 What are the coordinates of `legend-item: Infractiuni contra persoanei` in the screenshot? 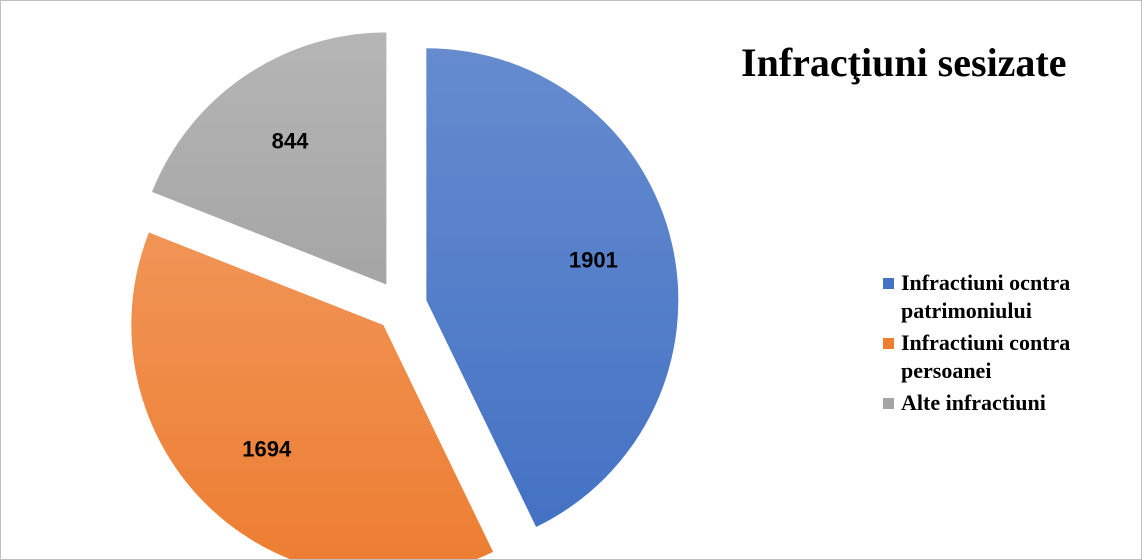 It's located at (1006, 357).